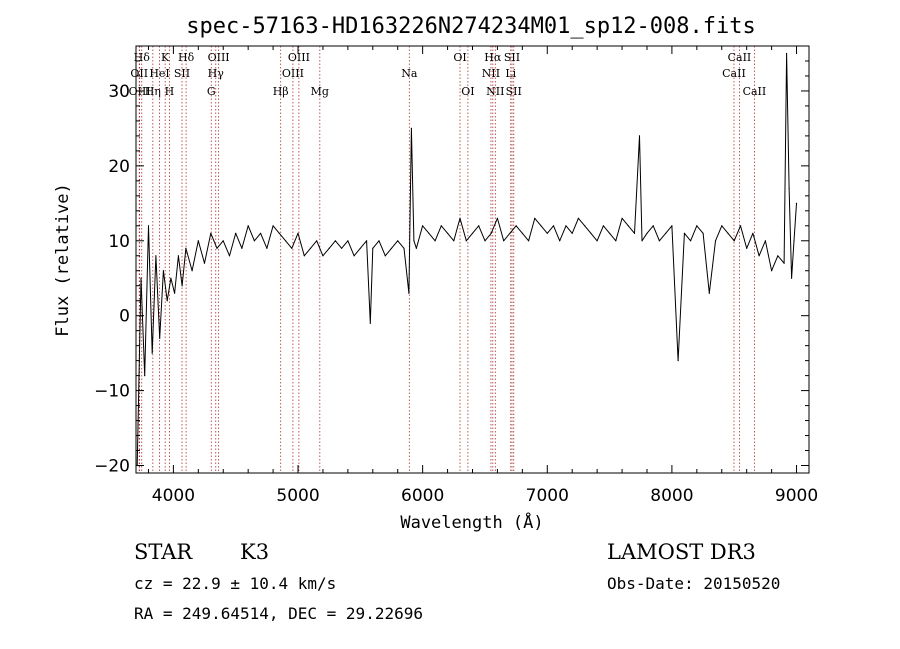  What do you see at coordinates (119, 167) in the screenshot?
I see `y-tick-label: 20` at bounding box center [119, 167].